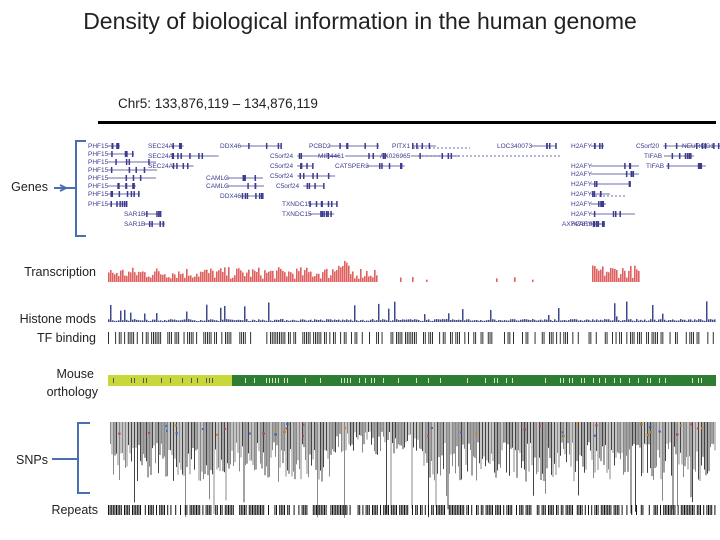  What do you see at coordinates (648, 146) in the screenshot?
I see `gene-label: C5orf20` at bounding box center [648, 146].